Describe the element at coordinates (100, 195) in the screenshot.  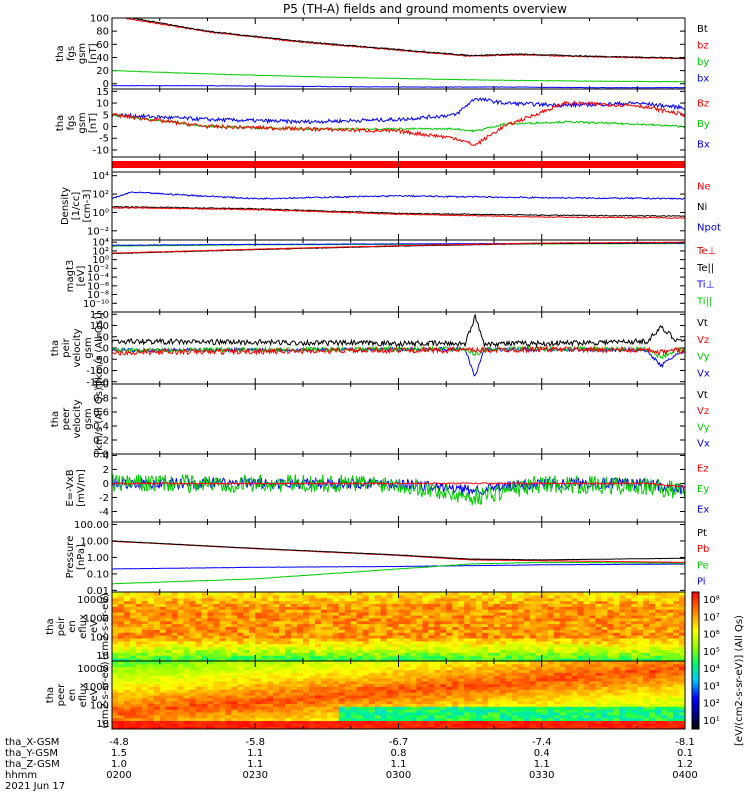
I see `panel-4-ytick-label: 10²` at that location.